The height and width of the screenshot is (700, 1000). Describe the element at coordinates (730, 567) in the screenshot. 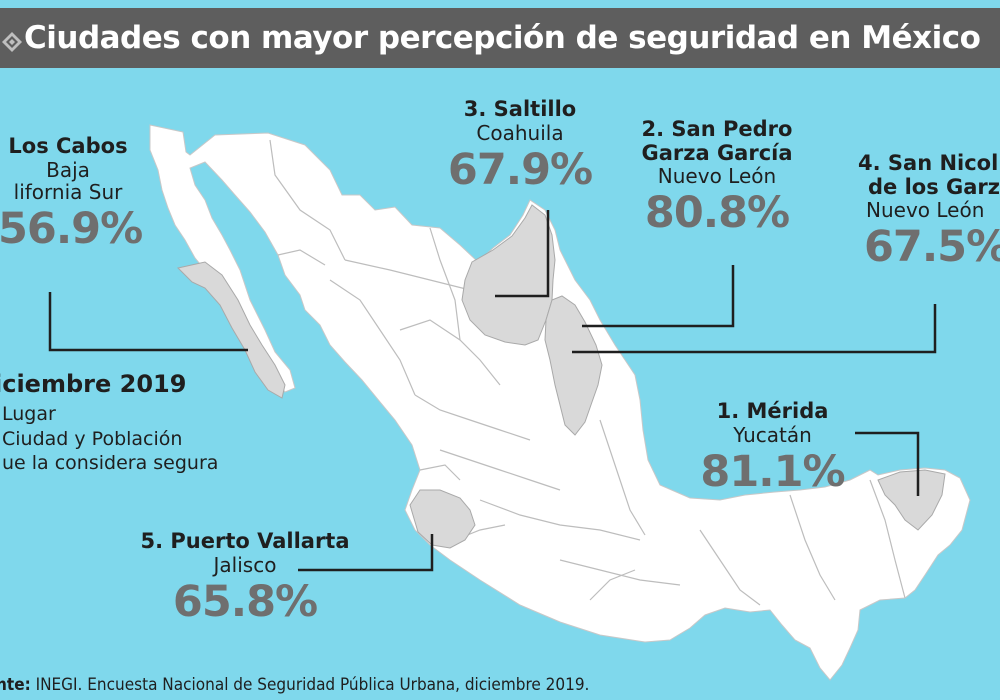

I see `border-oaxaca-chiapas` at that location.